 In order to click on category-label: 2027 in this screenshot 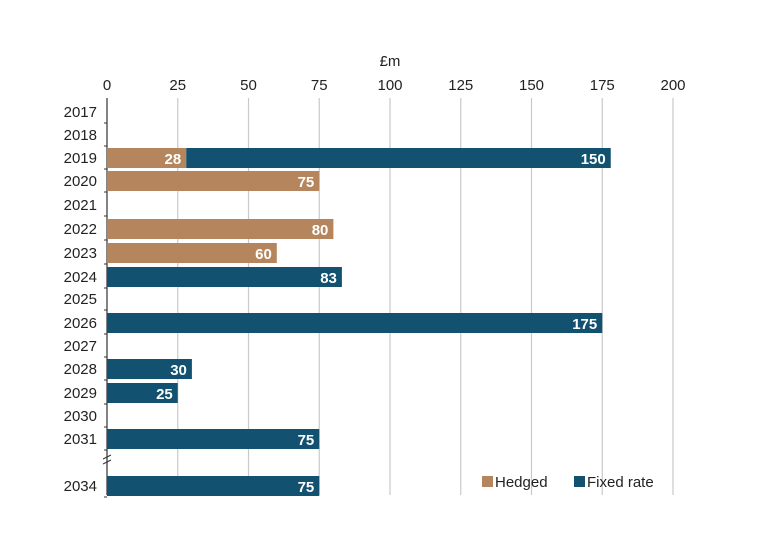, I will do `click(80, 346)`.